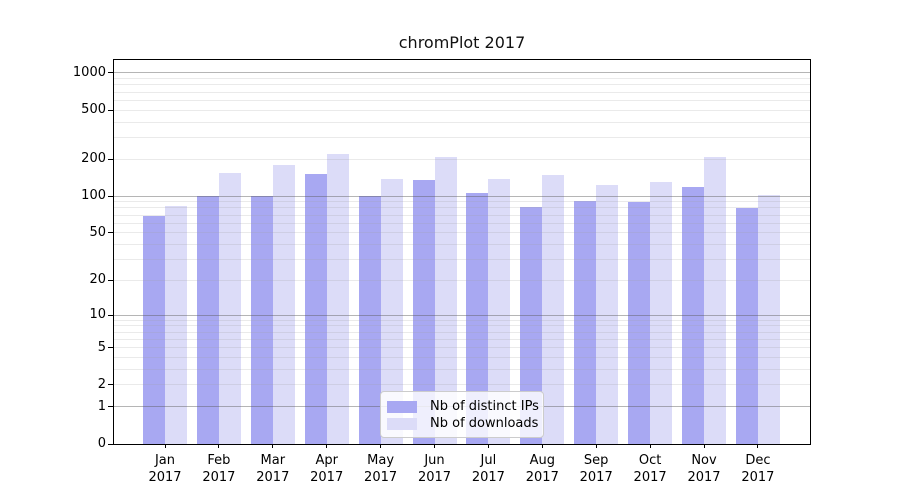 The height and width of the screenshot is (500, 900). I want to click on legend-entry-downloads: Nb of downloads, so click(463, 423).